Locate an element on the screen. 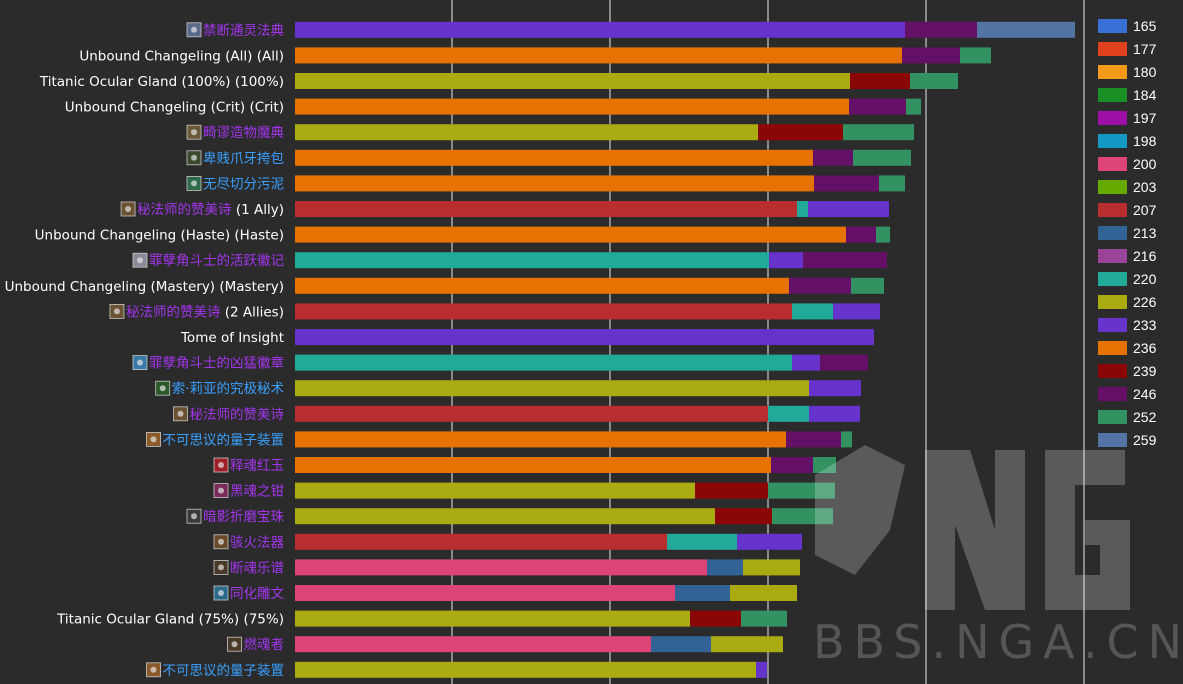 This screenshot has width=1183, height=684. bar-row: Unbound Changeling (All) (All) is located at coordinates (535, 55).